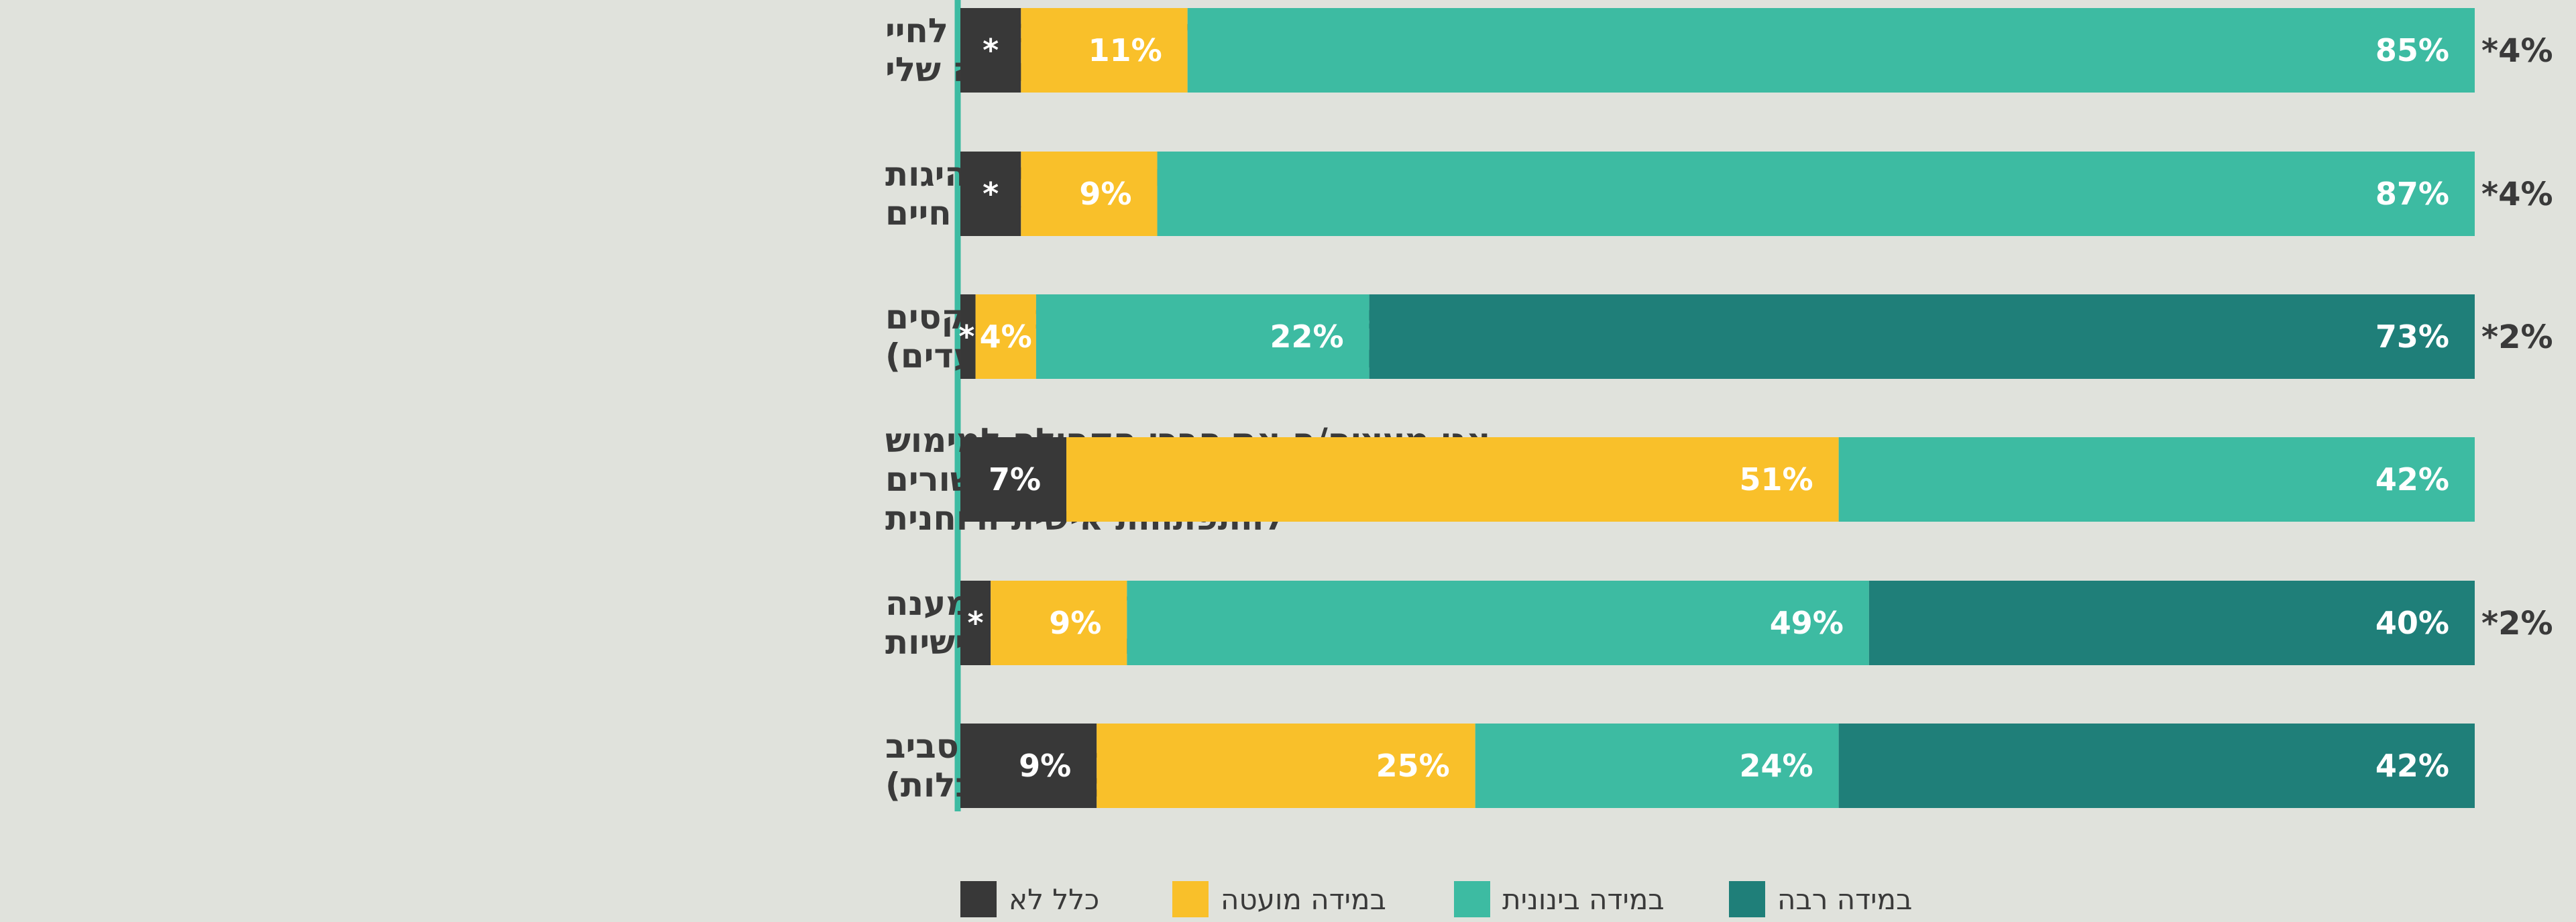 The height and width of the screenshot is (922, 2576). I want to click on legend-label: במידה רבה, so click(1844, 899).